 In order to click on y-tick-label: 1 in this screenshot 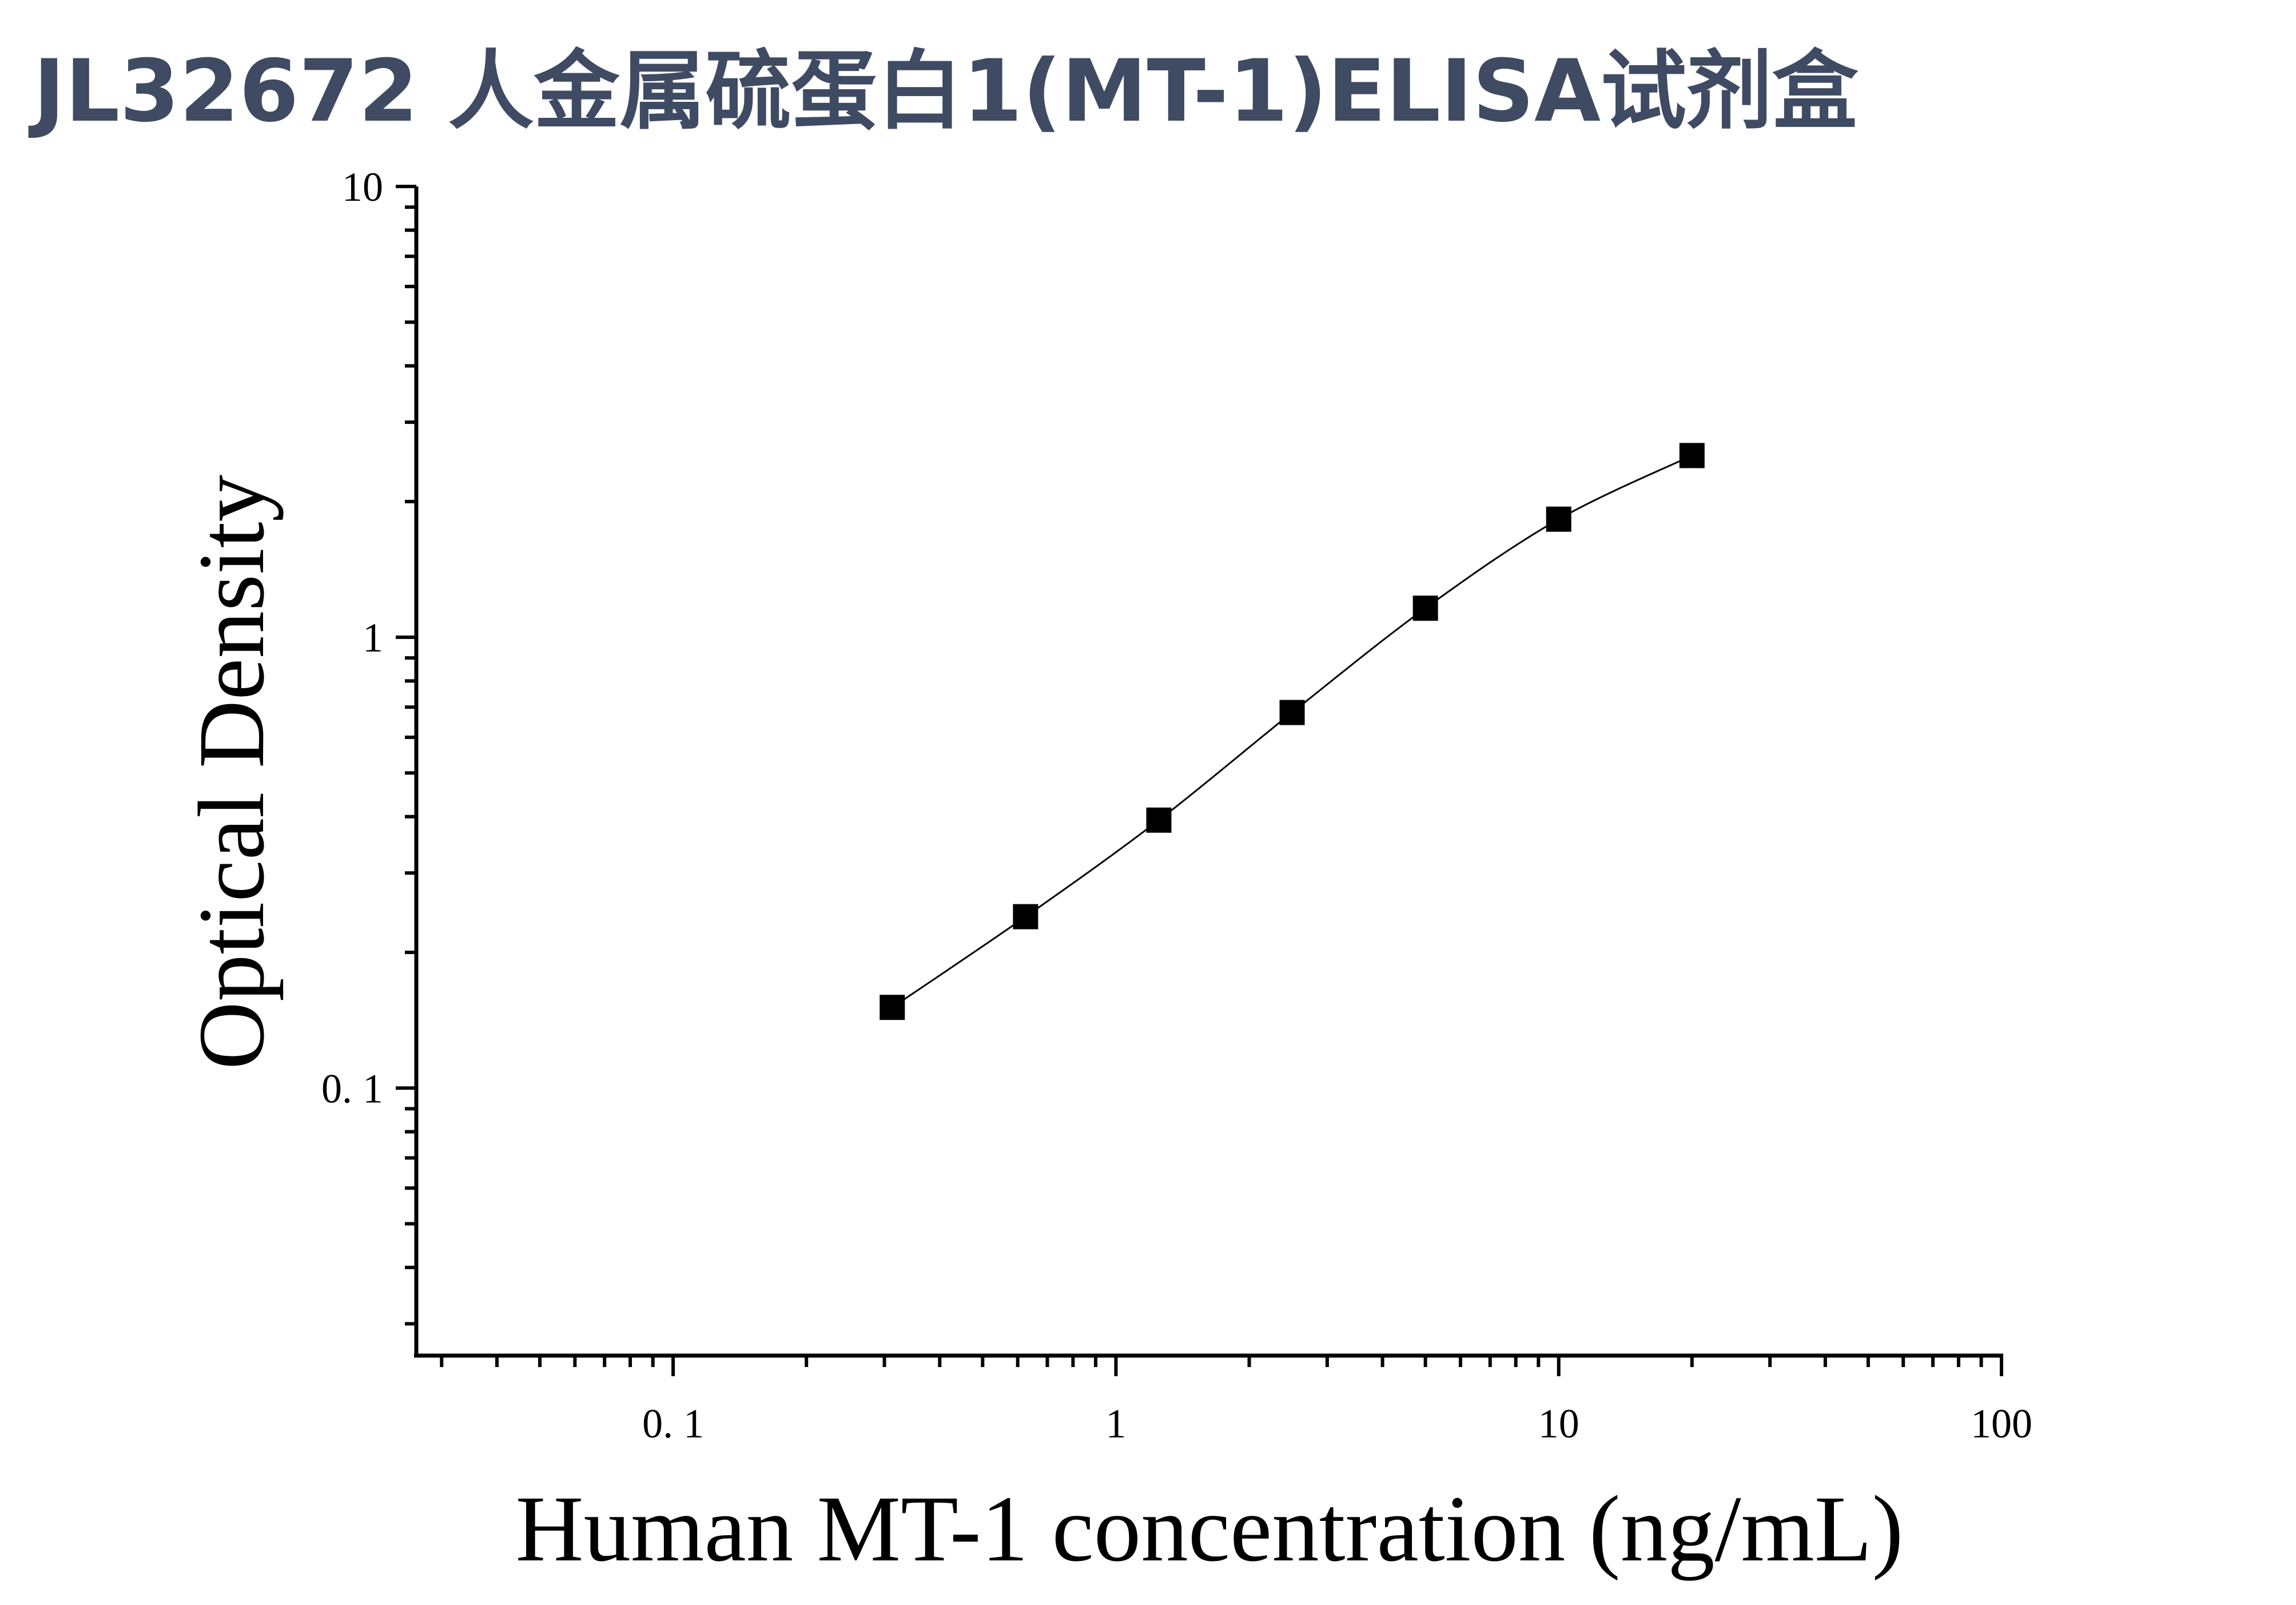, I will do `click(373, 638)`.